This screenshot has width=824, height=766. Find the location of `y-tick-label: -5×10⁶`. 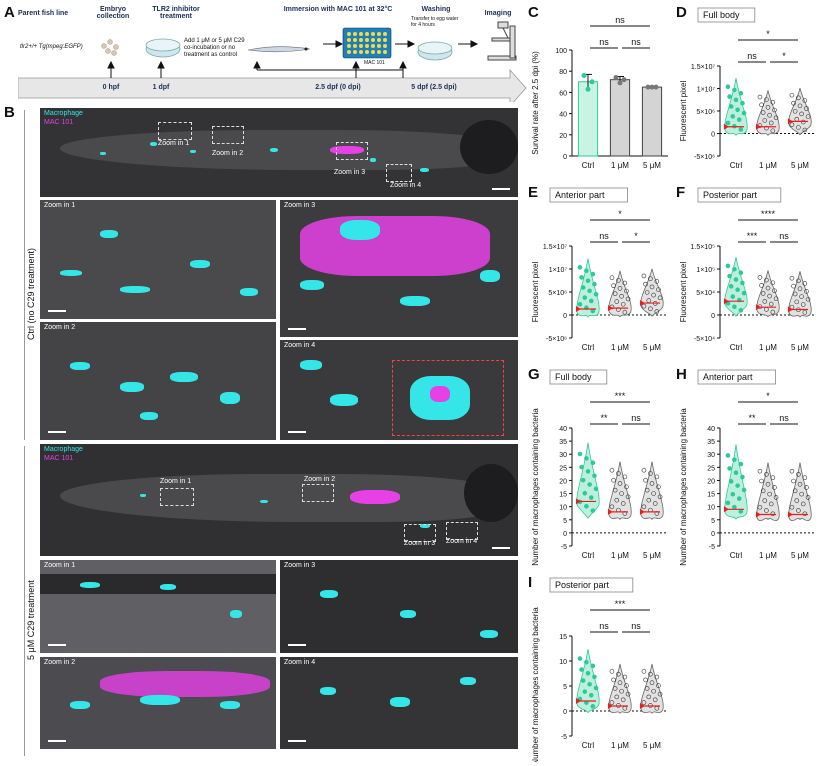

y-tick-label: -5×10⁶ is located at coordinates (704, 157).